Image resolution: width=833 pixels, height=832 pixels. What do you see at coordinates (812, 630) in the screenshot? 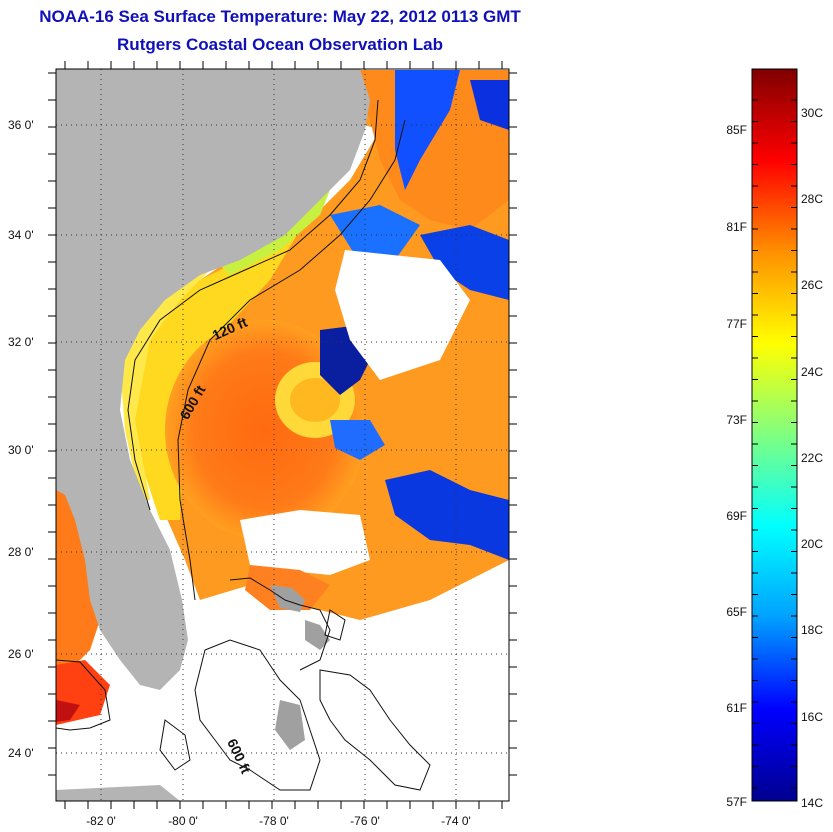
I see `cb-c-label: 18C` at bounding box center [812, 630].